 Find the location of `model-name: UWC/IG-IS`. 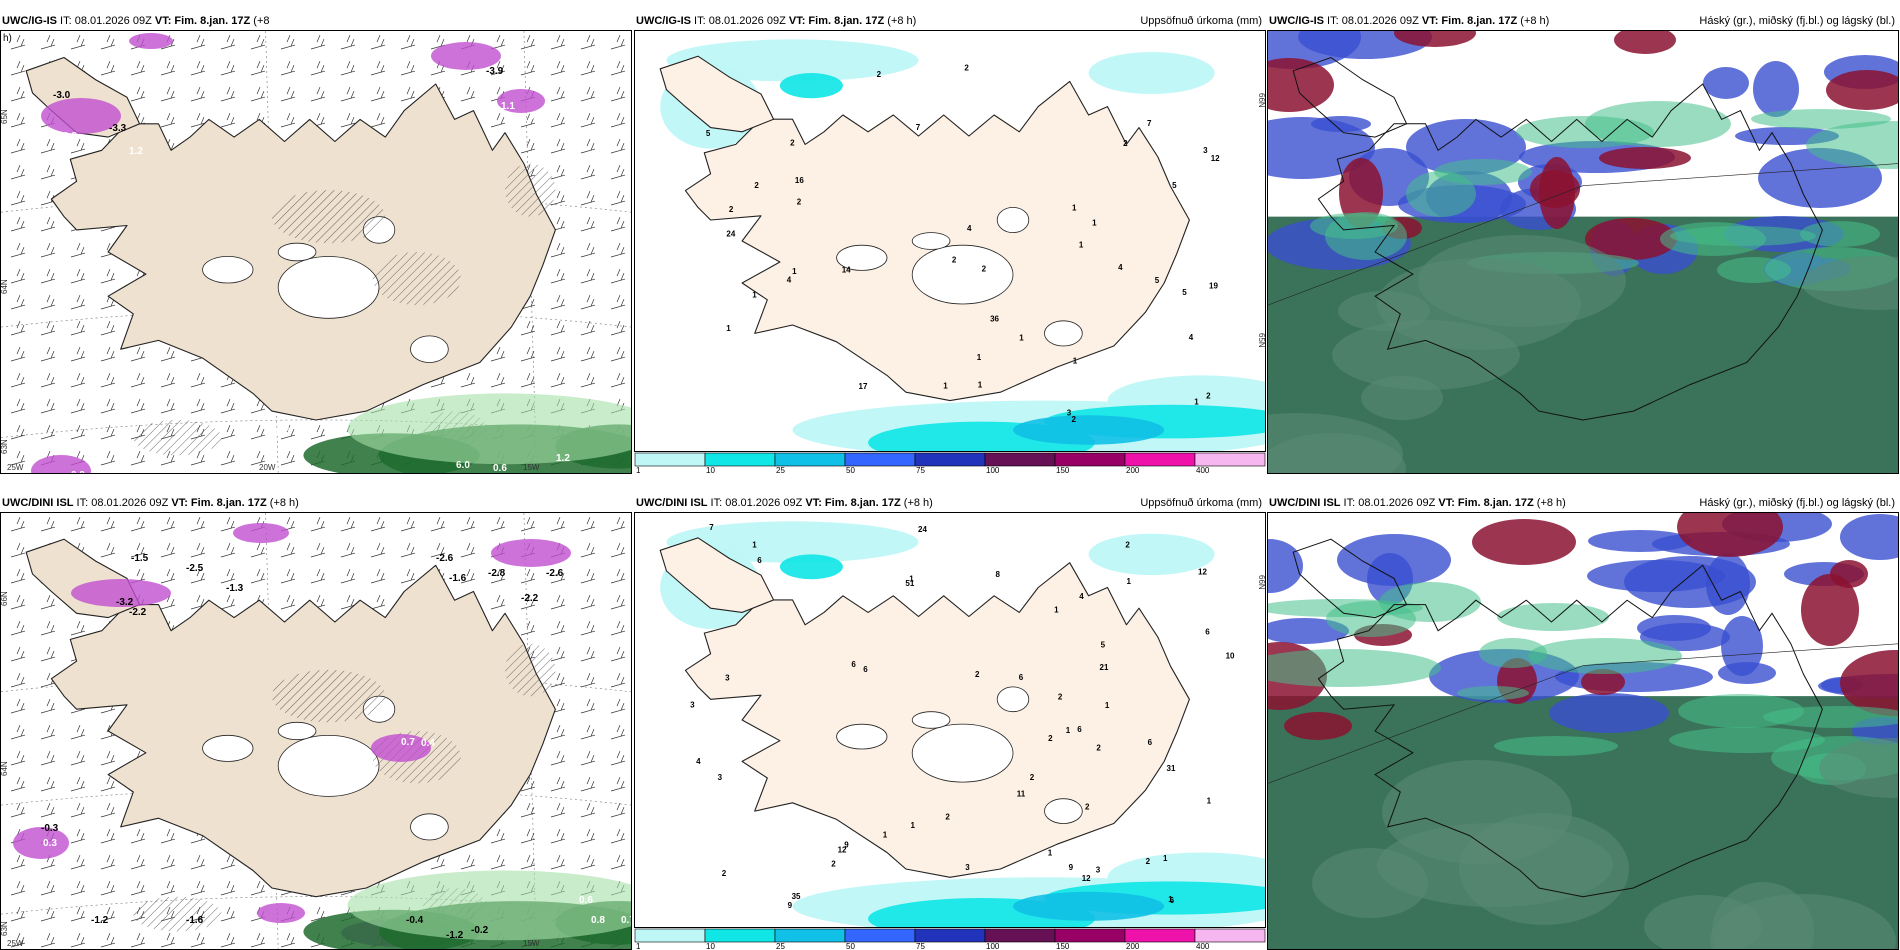

model-name: UWC/IG-IS is located at coordinates (663, 21).